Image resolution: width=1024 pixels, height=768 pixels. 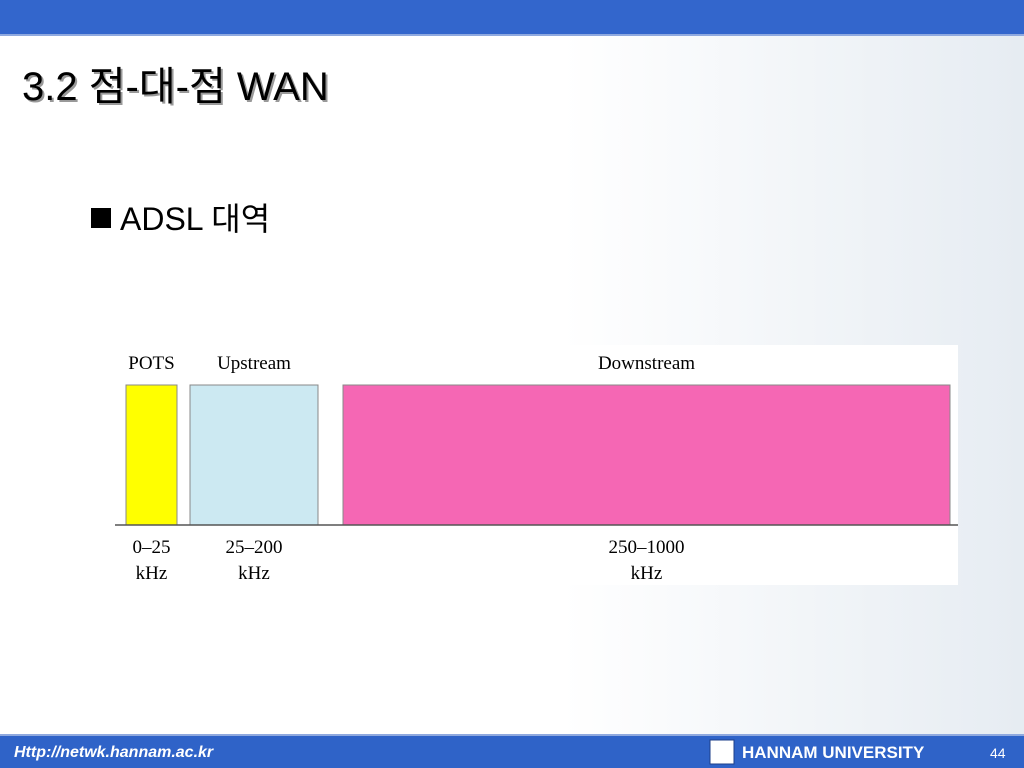 What do you see at coordinates (114, 752) in the screenshot?
I see `footer-url: Http://netwk.hannam.ac.kr` at bounding box center [114, 752].